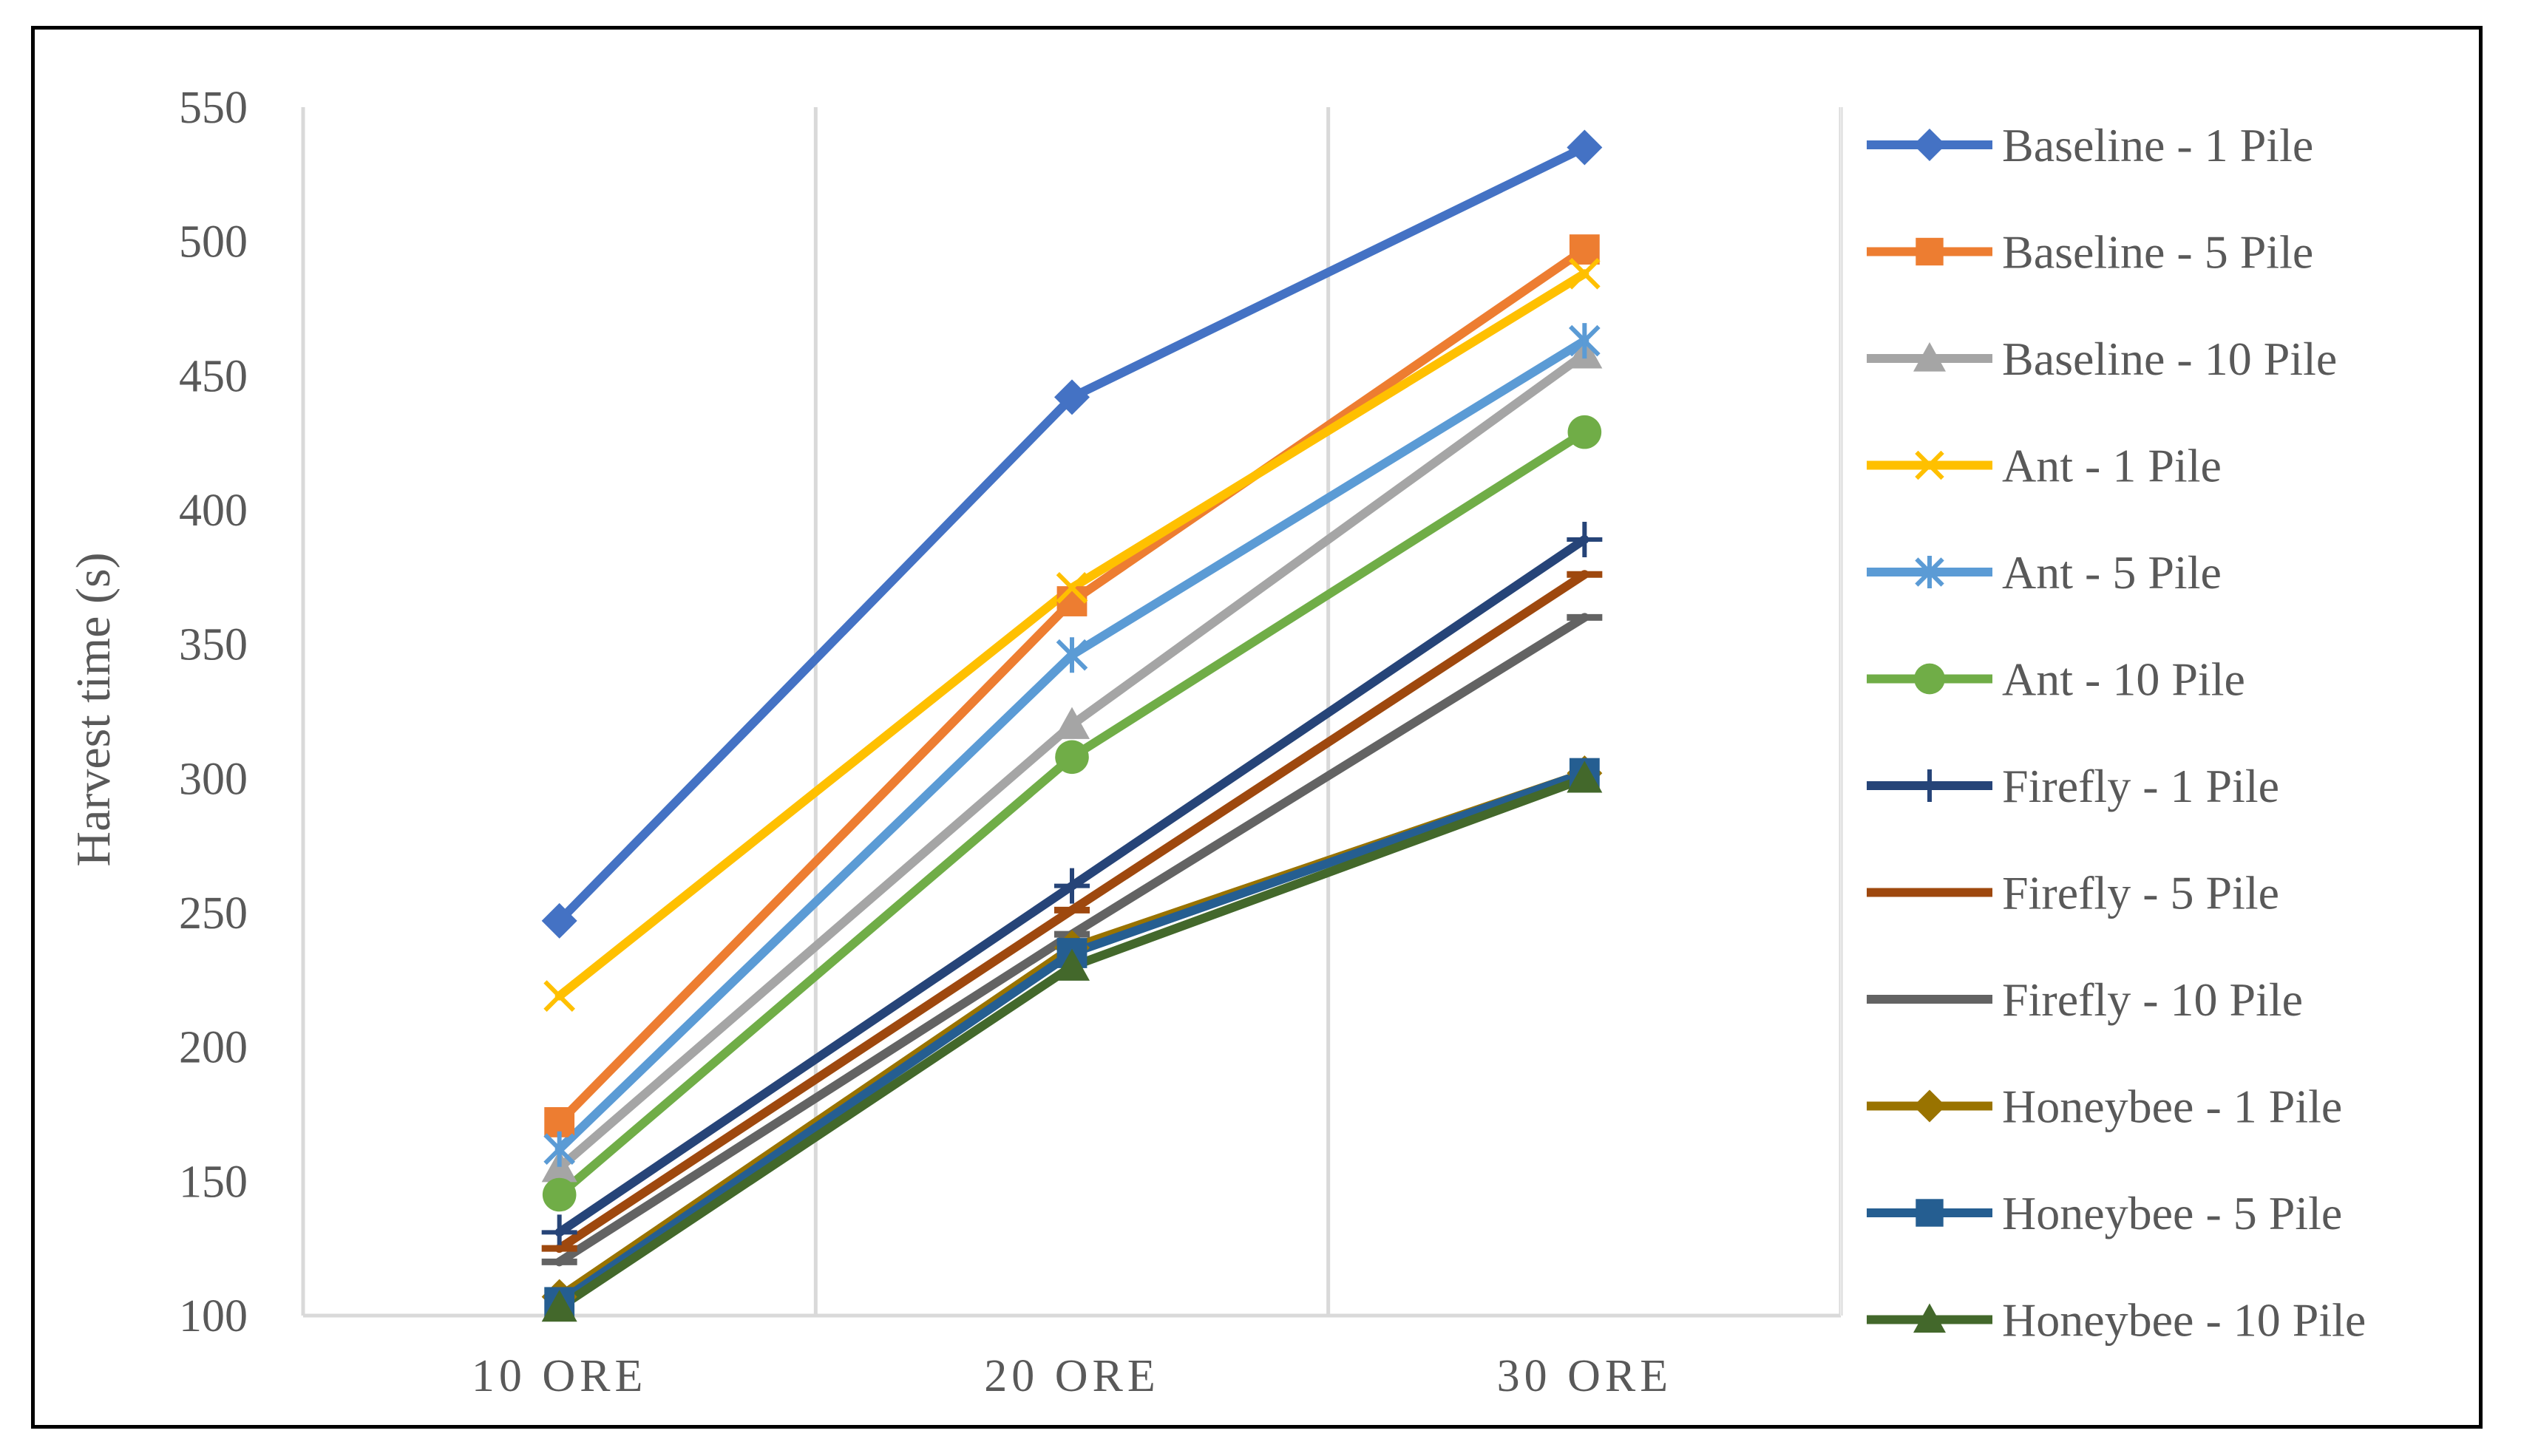 This screenshot has width=2521, height=1456. Describe the element at coordinates (2184, 1320) in the screenshot. I see `legend-label: Honeybee - 10 Pile` at that location.